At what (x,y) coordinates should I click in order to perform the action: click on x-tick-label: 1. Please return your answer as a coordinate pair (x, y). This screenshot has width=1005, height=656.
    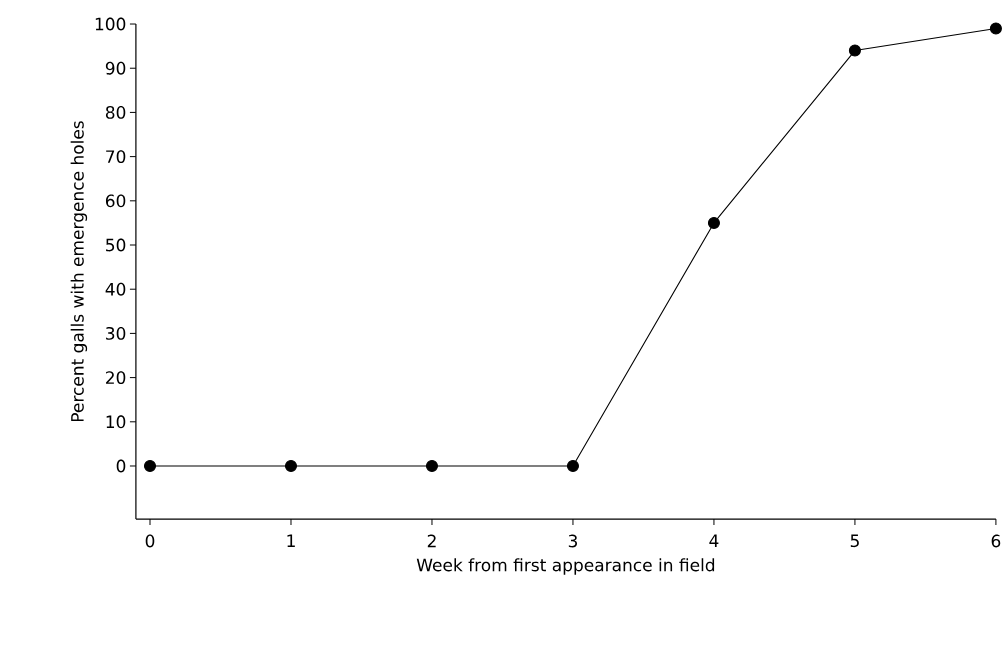
    Looking at the image, I should click on (291, 540).